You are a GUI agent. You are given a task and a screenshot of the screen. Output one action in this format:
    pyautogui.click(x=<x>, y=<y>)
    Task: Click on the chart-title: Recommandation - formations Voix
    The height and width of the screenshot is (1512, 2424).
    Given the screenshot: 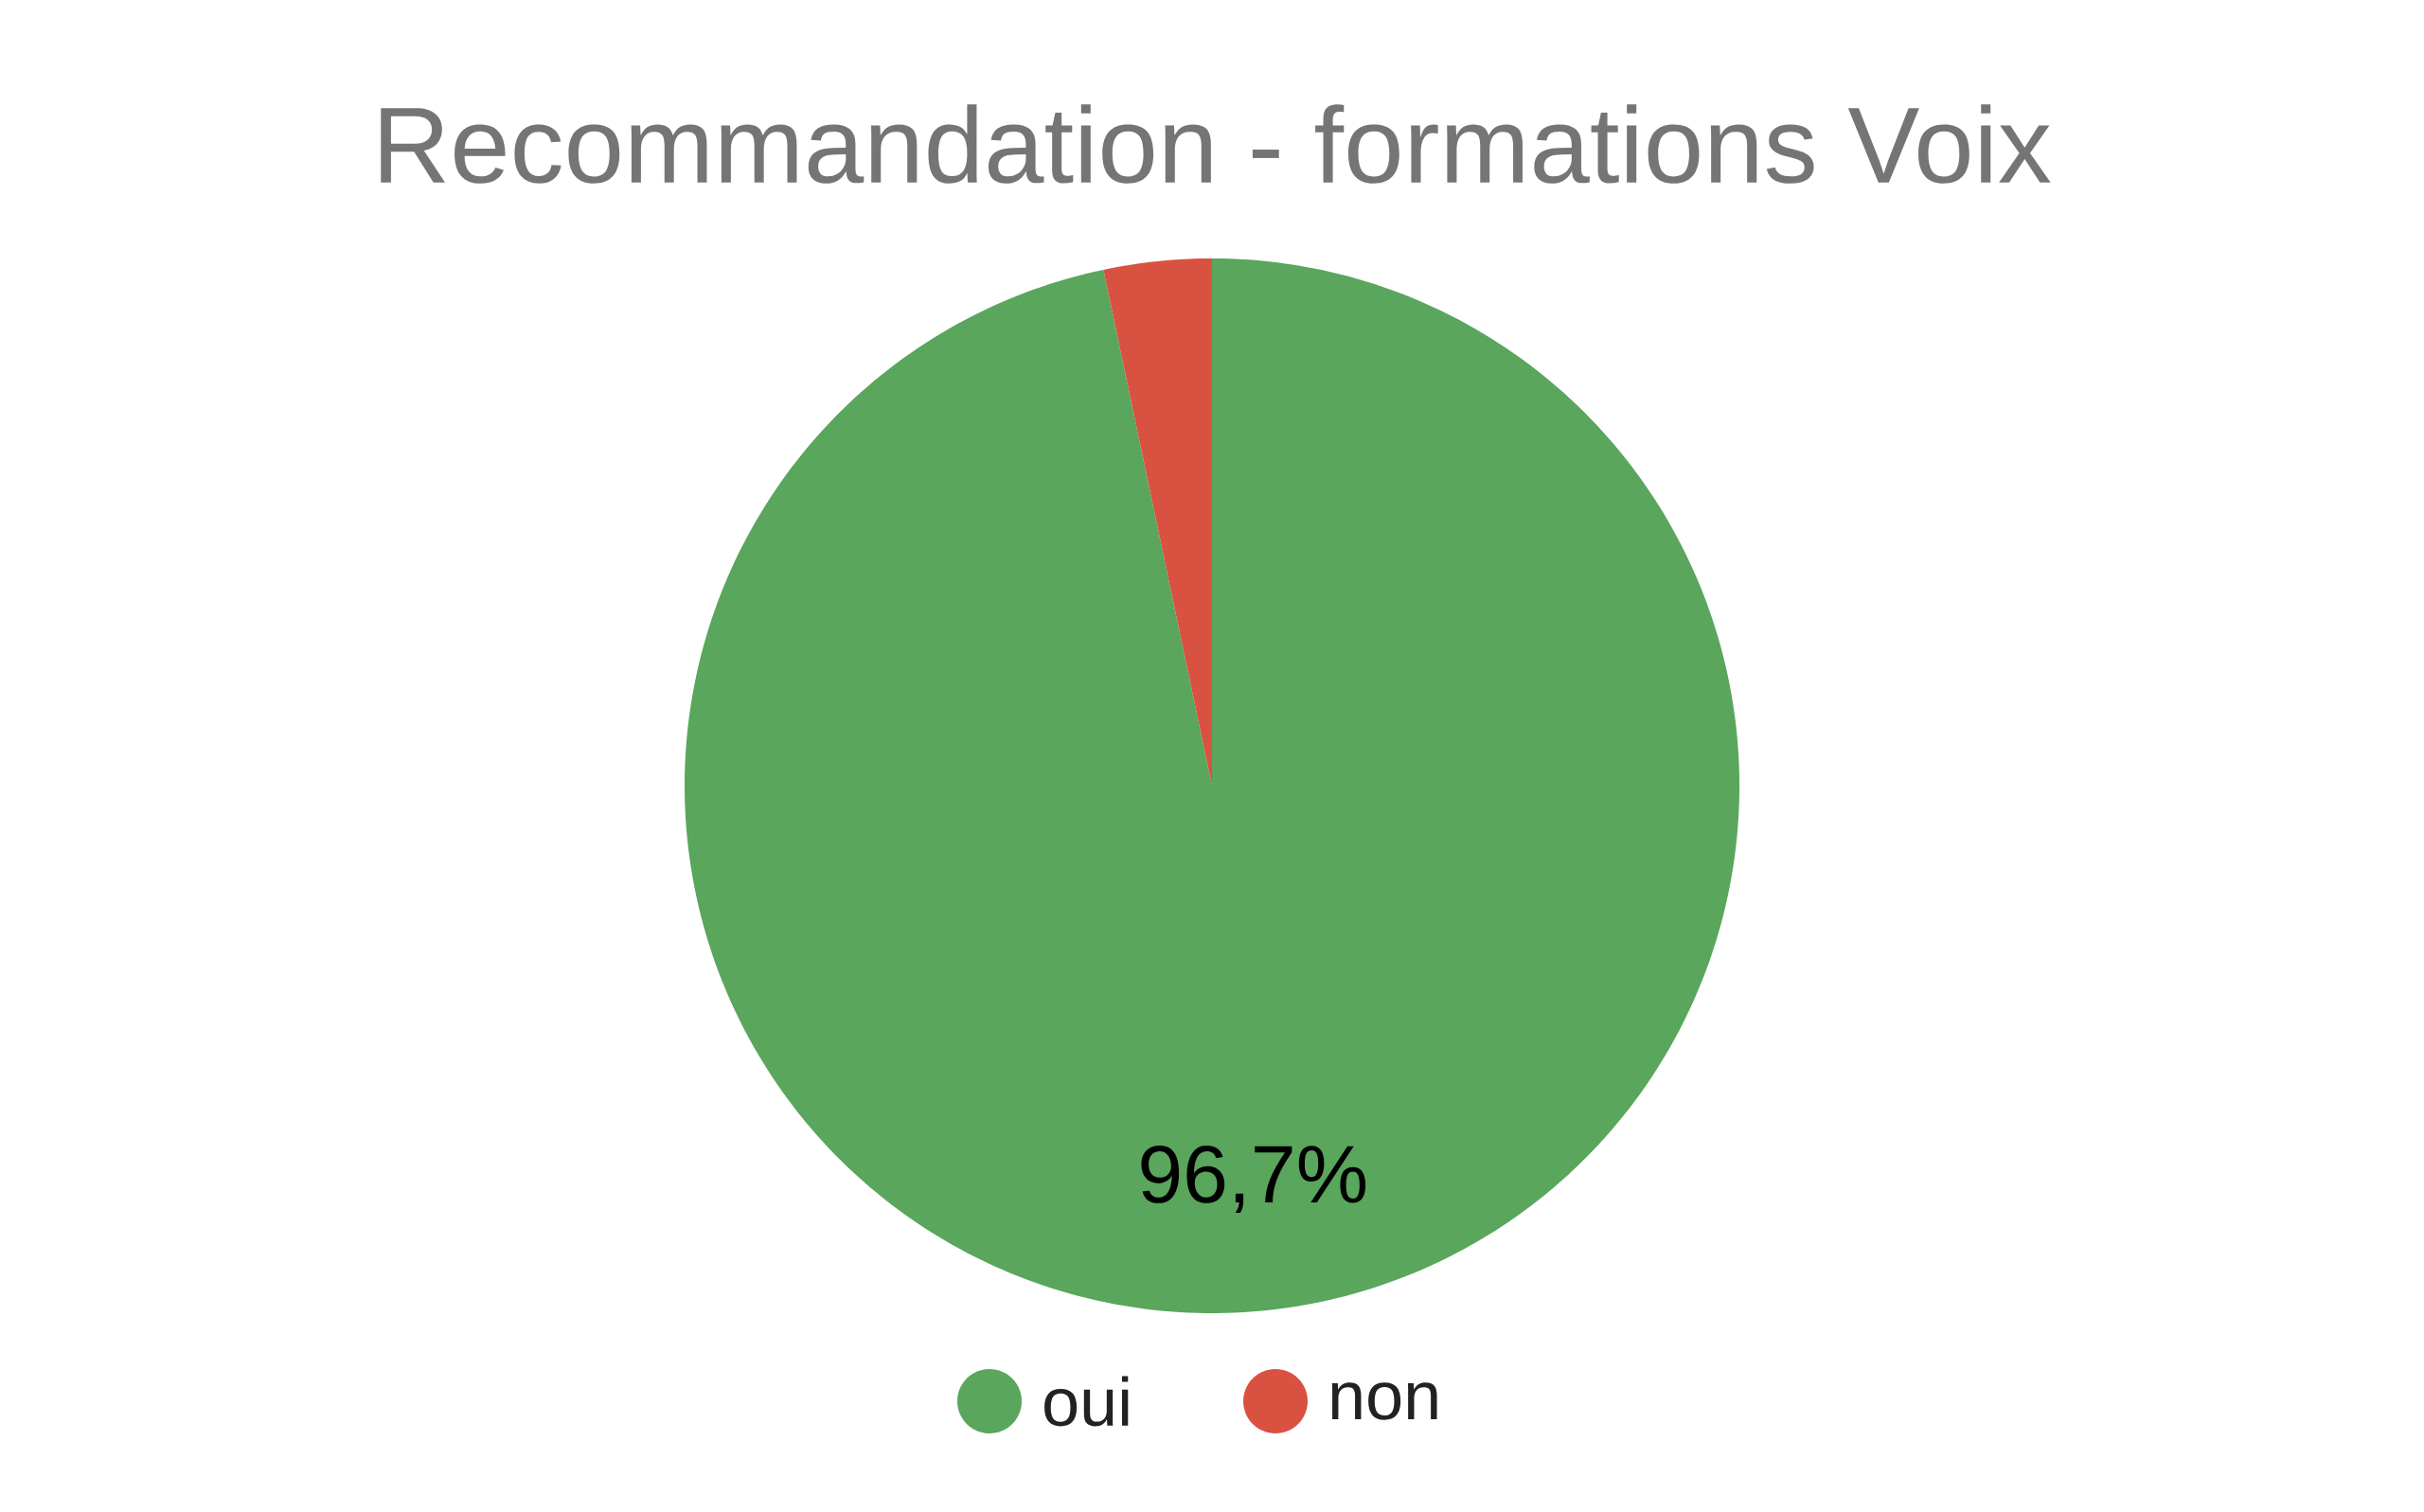 What is the action you would take?
    pyautogui.click(x=1216, y=144)
    